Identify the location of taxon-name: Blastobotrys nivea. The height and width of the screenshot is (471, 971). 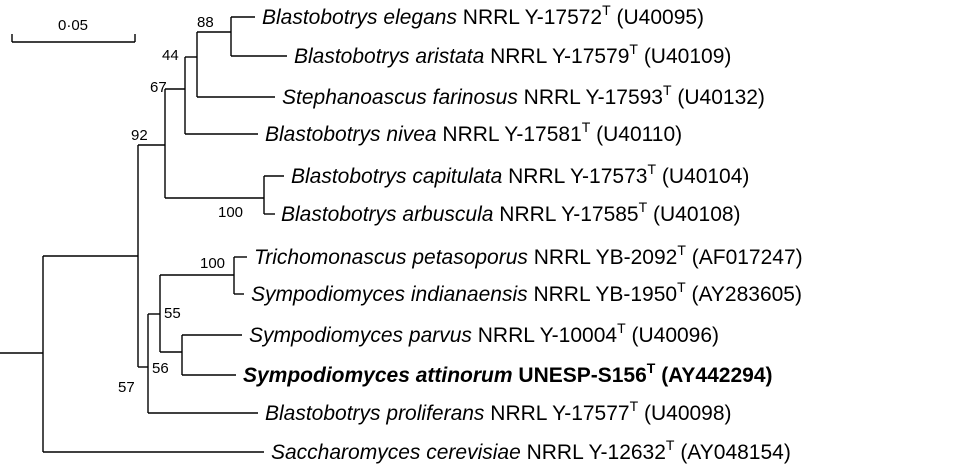
(351, 134).